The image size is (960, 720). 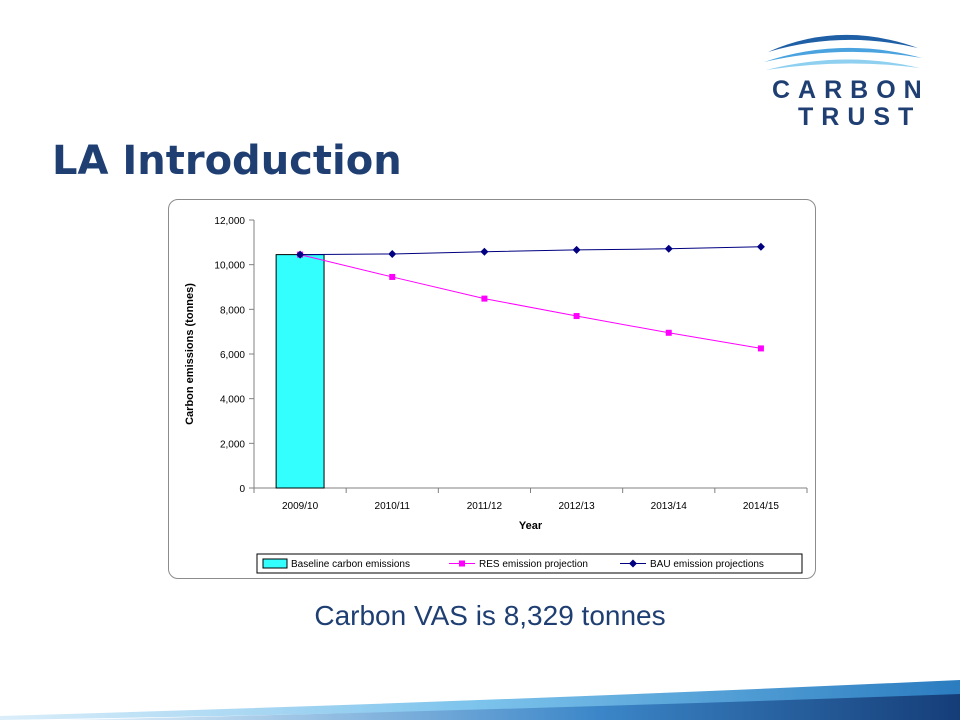 What do you see at coordinates (232, 355) in the screenshot?
I see `y-tick-label: 6,000` at bounding box center [232, 355].